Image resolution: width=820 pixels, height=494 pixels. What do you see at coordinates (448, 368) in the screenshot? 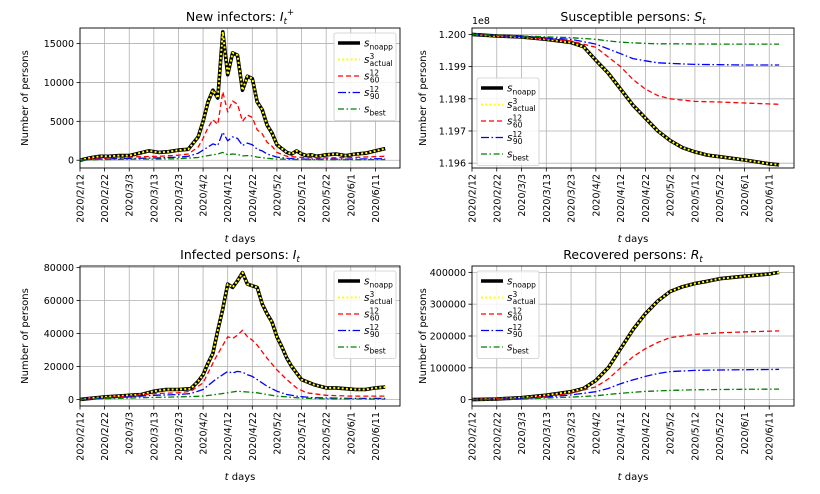
I see `y-tick-label: 100000` at bounding box center [448, 368].